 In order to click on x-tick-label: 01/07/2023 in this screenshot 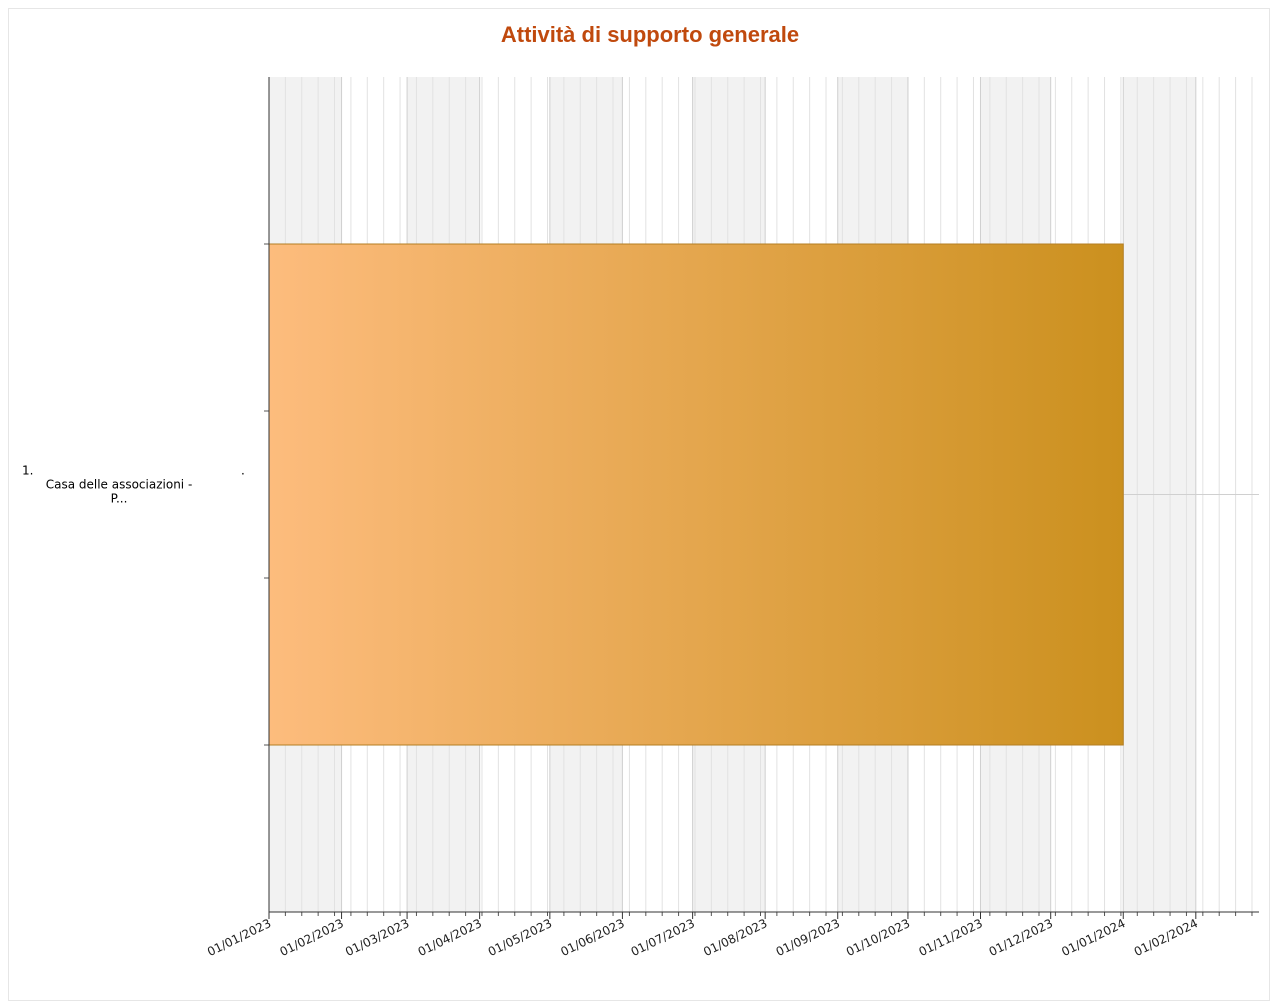, I will do `click(663, 937)`.